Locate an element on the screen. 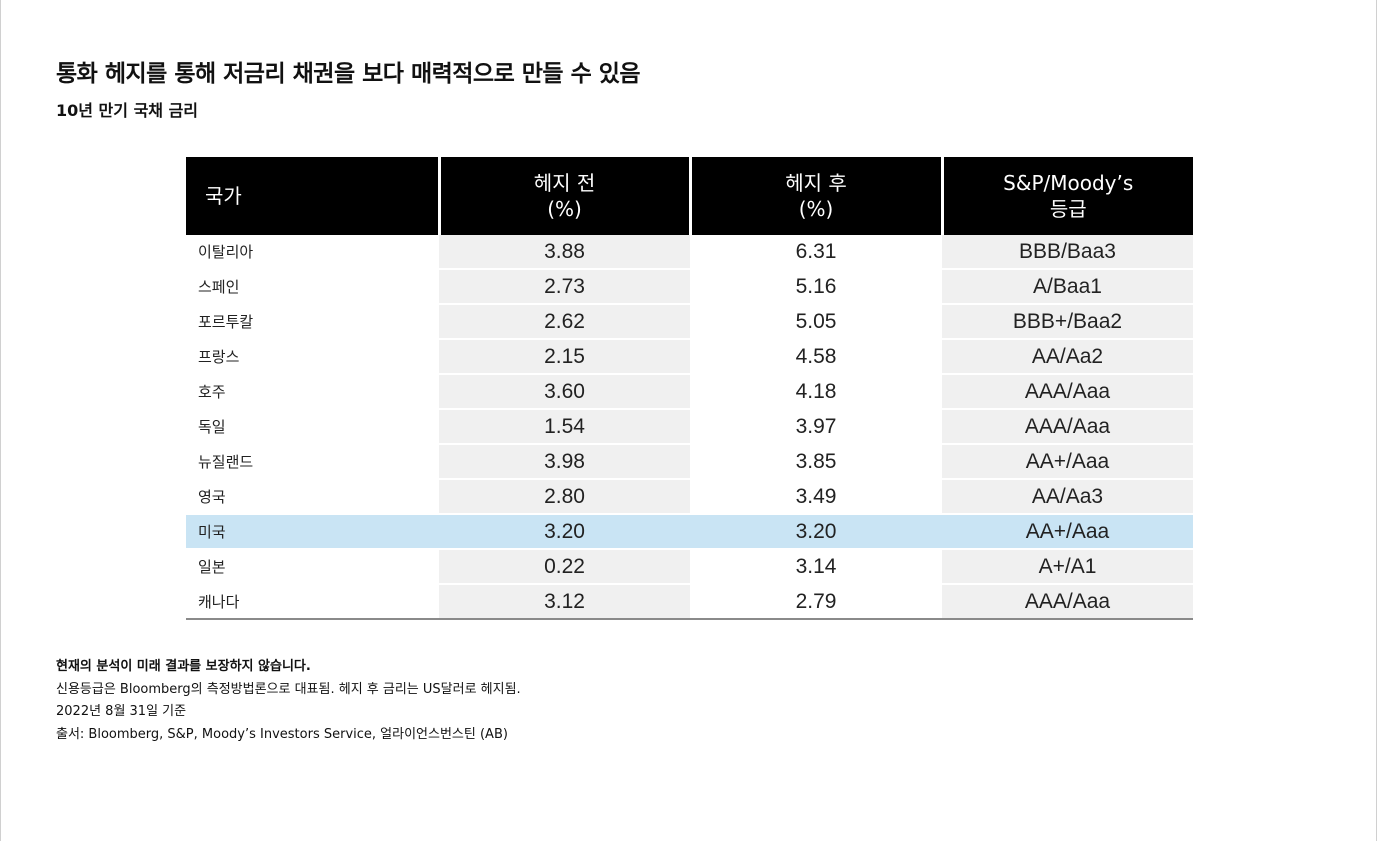 This screenshot has height=841, width=1377. country-cell: 스페인 is located at coordinates (312, 287).